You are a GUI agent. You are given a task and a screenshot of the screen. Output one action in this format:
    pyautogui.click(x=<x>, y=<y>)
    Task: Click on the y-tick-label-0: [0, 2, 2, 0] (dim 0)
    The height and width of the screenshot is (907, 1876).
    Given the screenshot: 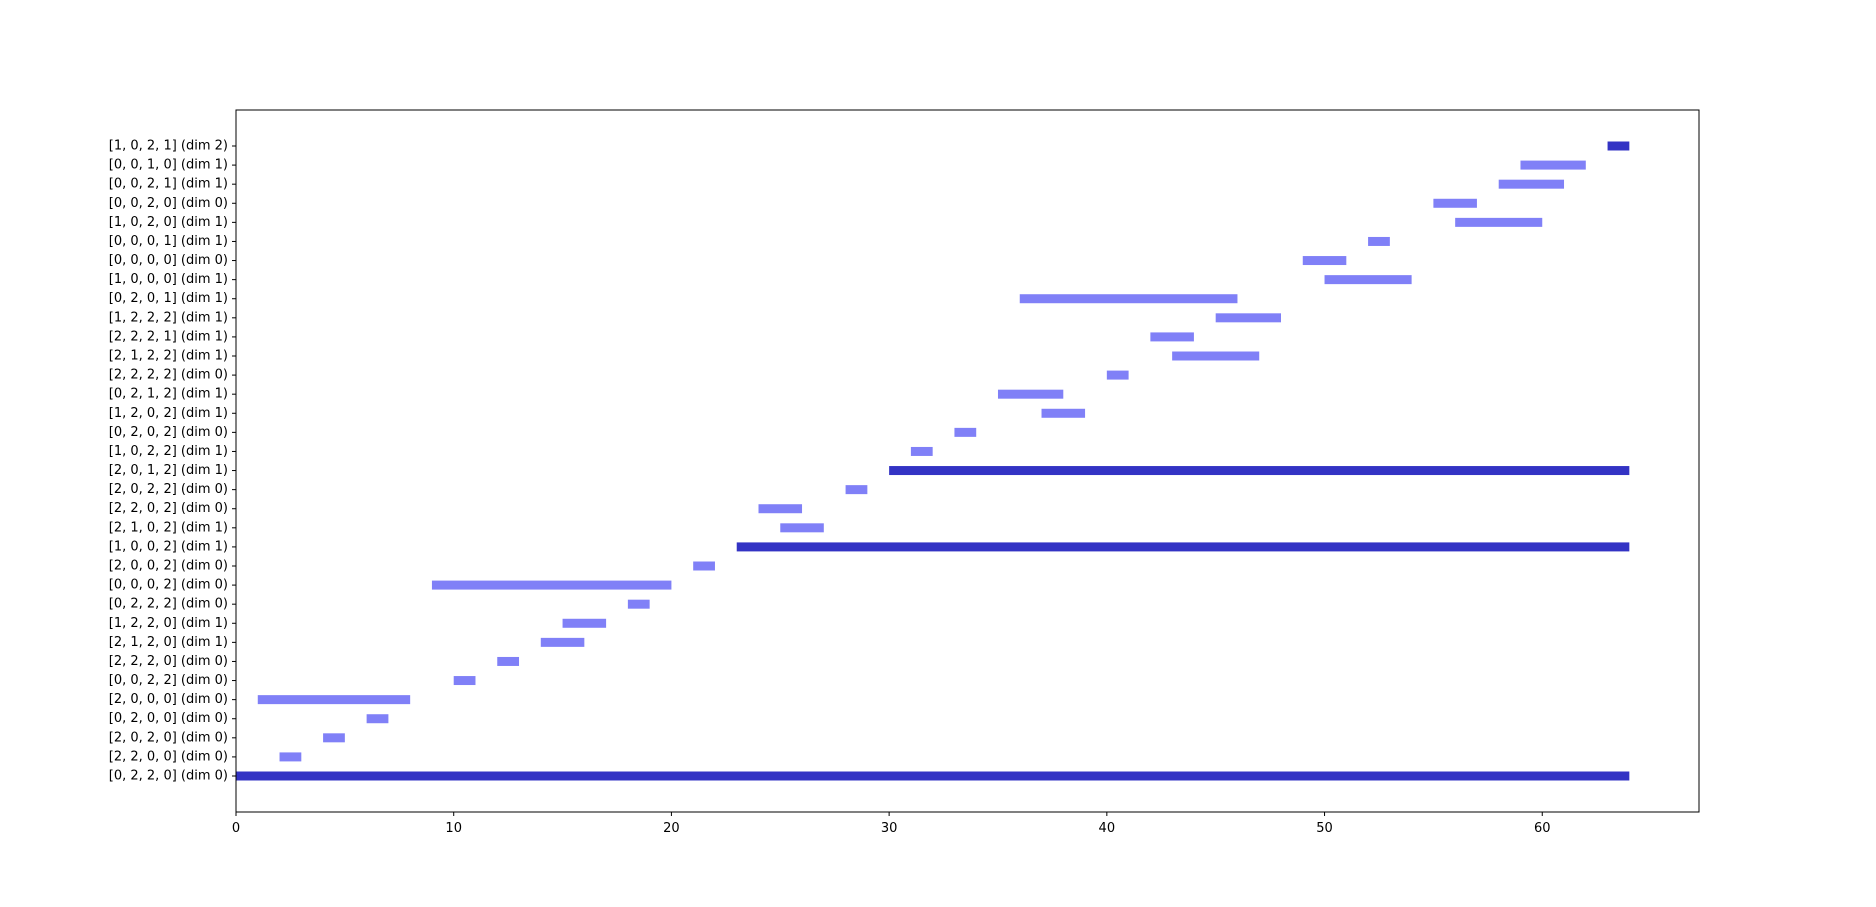 What is the action you would take?
    pyautogui.click(x=168, y=776)
    